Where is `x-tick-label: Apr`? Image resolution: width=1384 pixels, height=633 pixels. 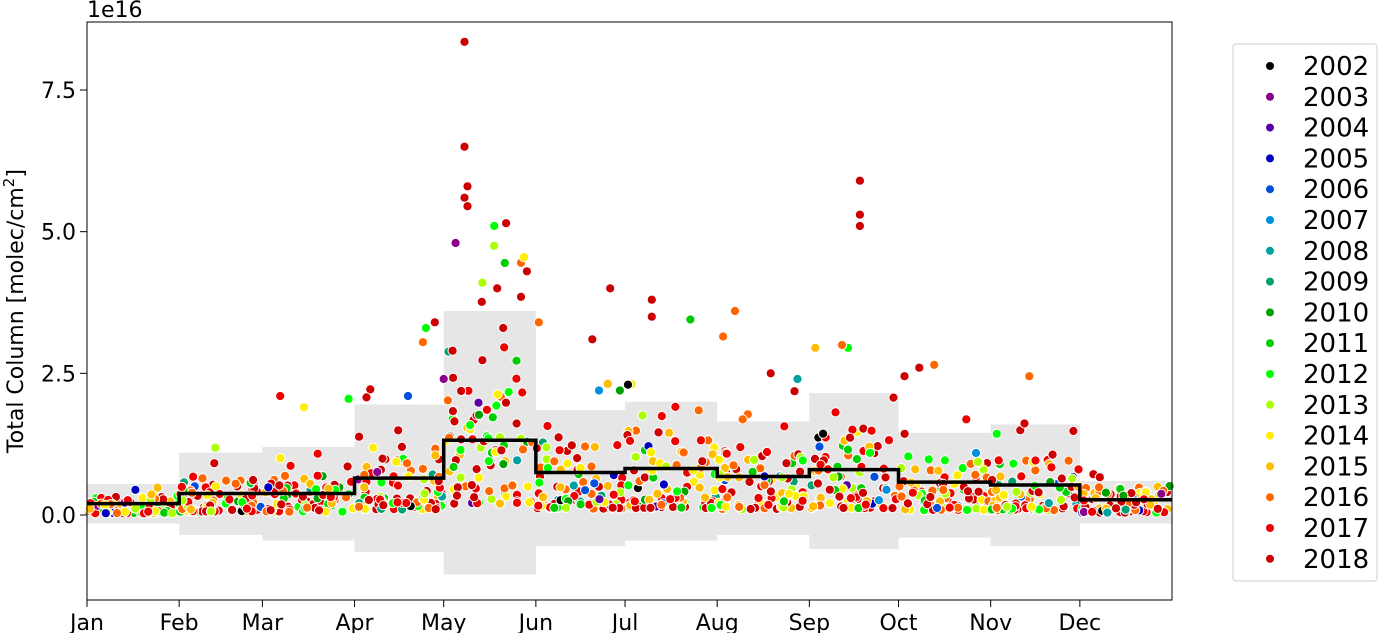 x-tick-label: Apr is located at coordinates (355, 622).